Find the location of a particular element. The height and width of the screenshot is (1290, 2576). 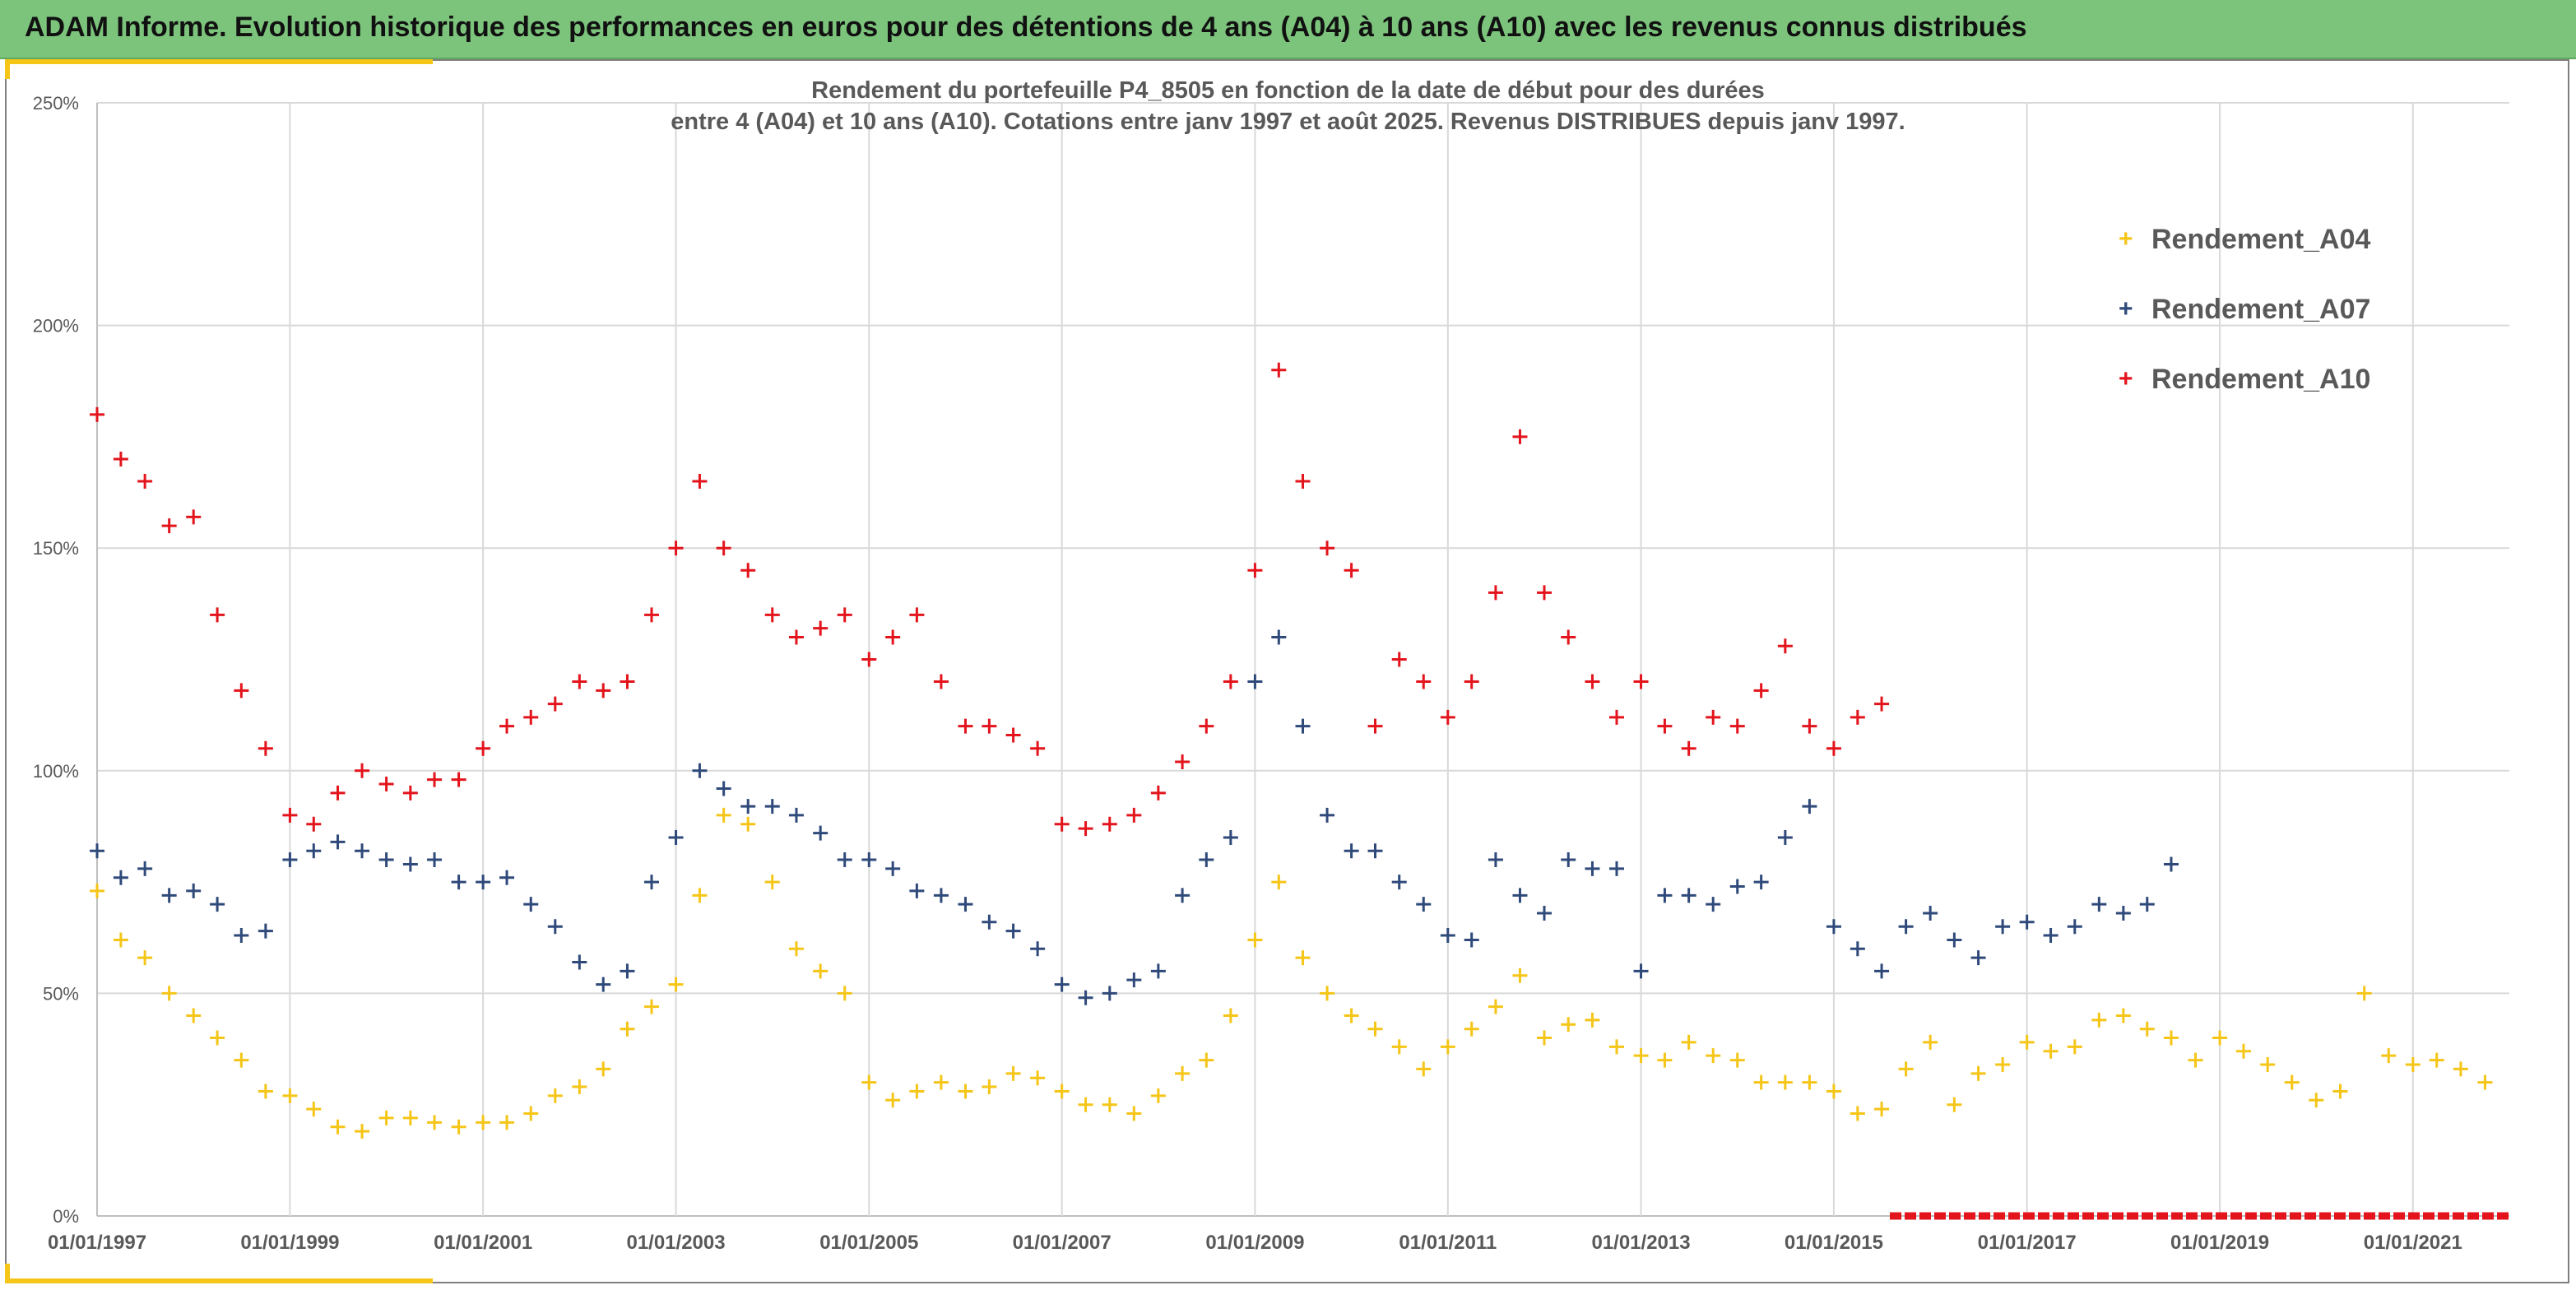

x-tick-label: 01/01/1999 is located at coordinates (290, 1243).